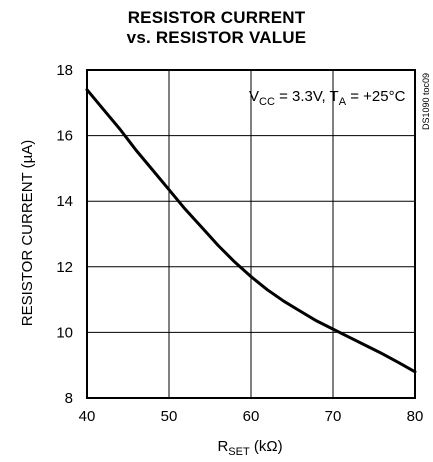 Image resolution: width=433 pixels, height=462 pixels. I want to click on condition-annotation: VCC = 3.3V, TA = +25°C, so click(327, 98).